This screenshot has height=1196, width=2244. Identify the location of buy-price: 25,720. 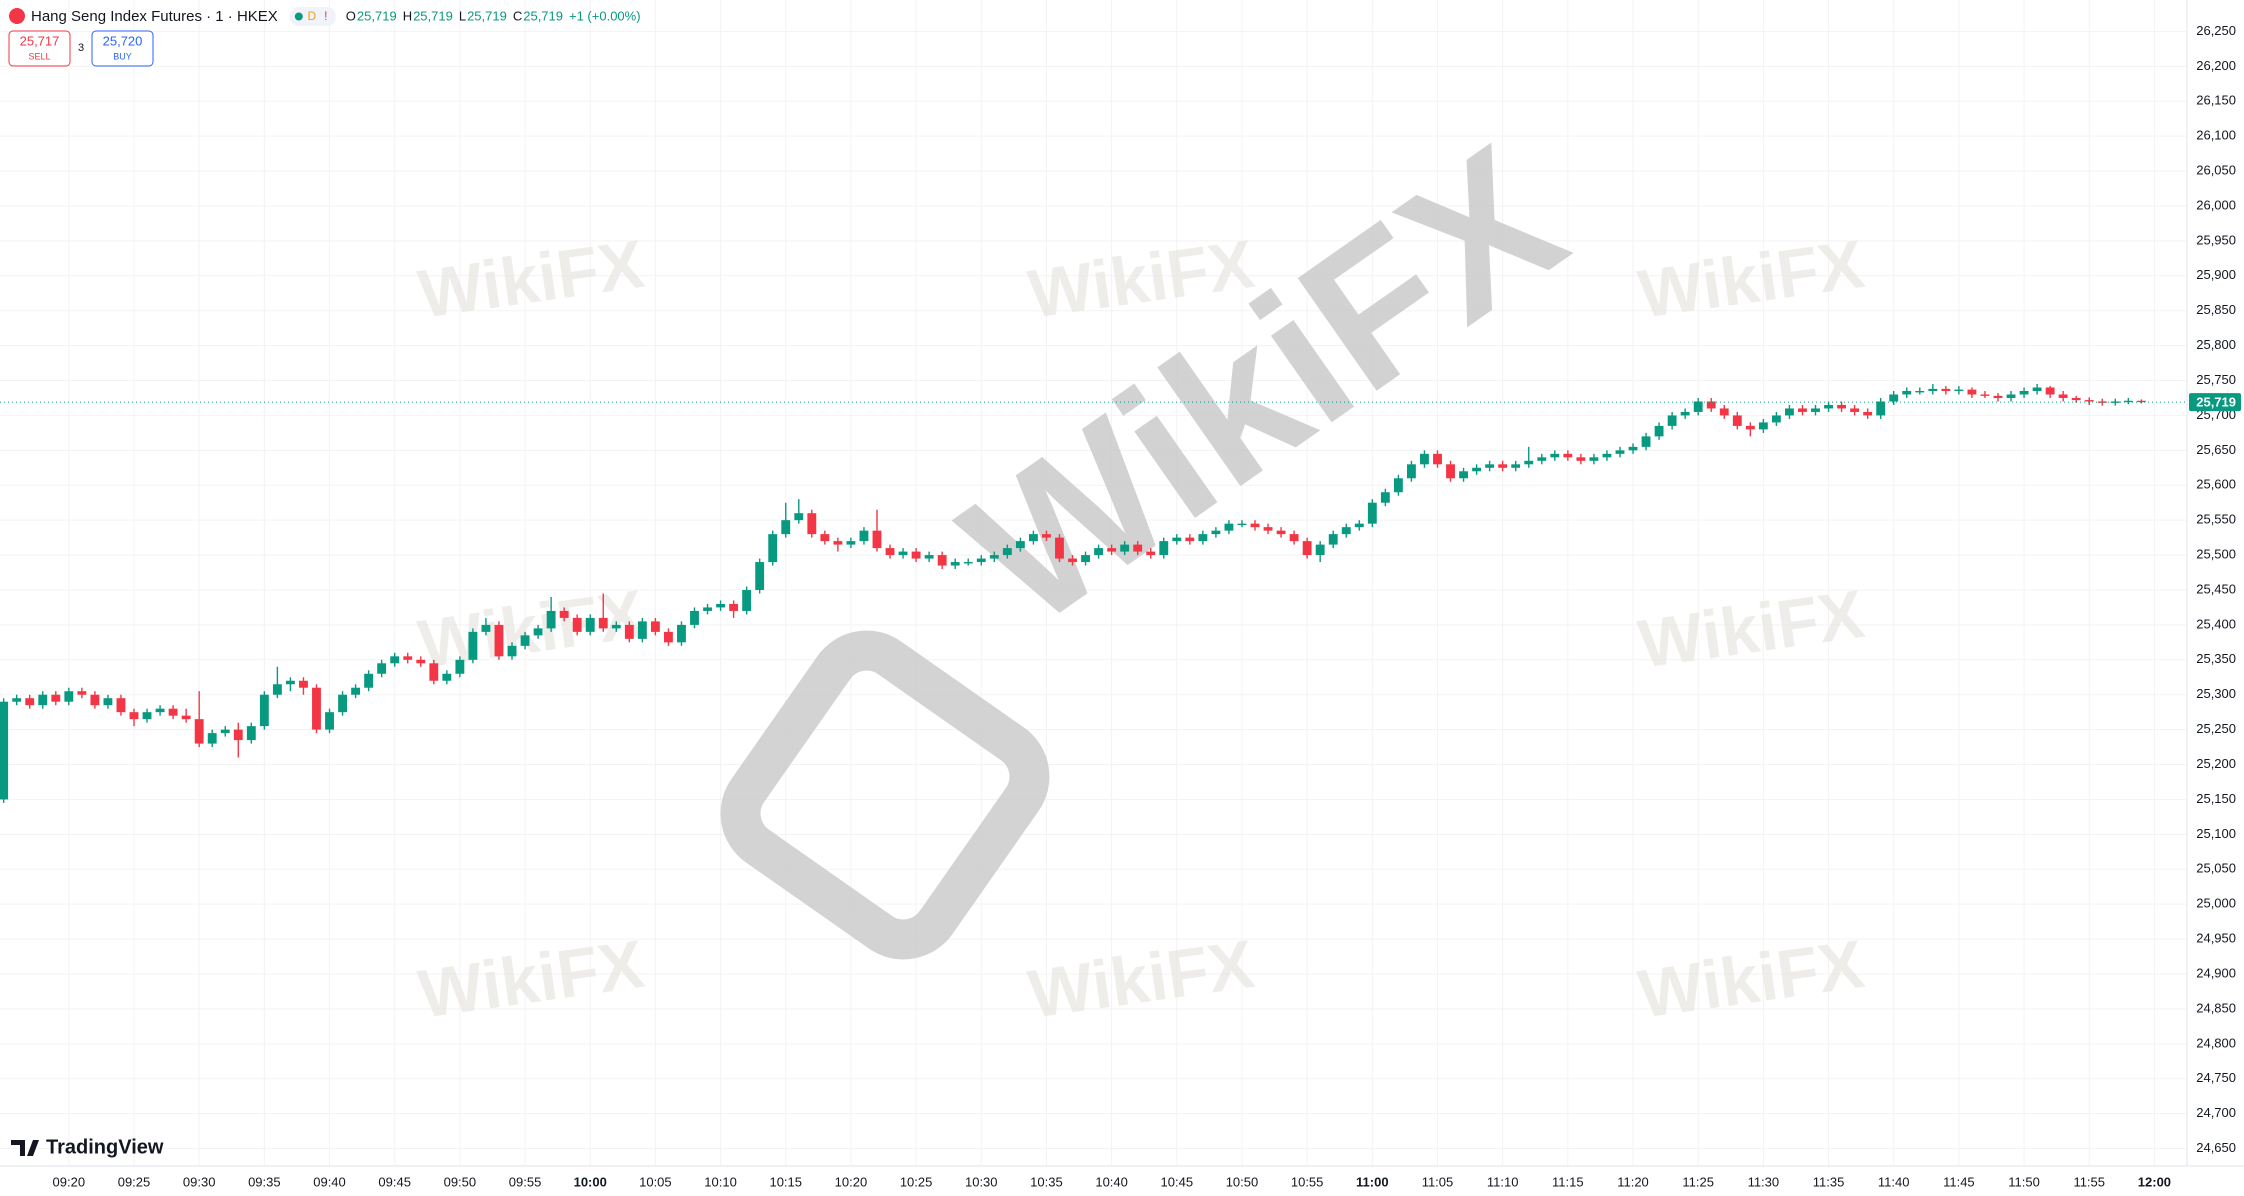
(123, 40).